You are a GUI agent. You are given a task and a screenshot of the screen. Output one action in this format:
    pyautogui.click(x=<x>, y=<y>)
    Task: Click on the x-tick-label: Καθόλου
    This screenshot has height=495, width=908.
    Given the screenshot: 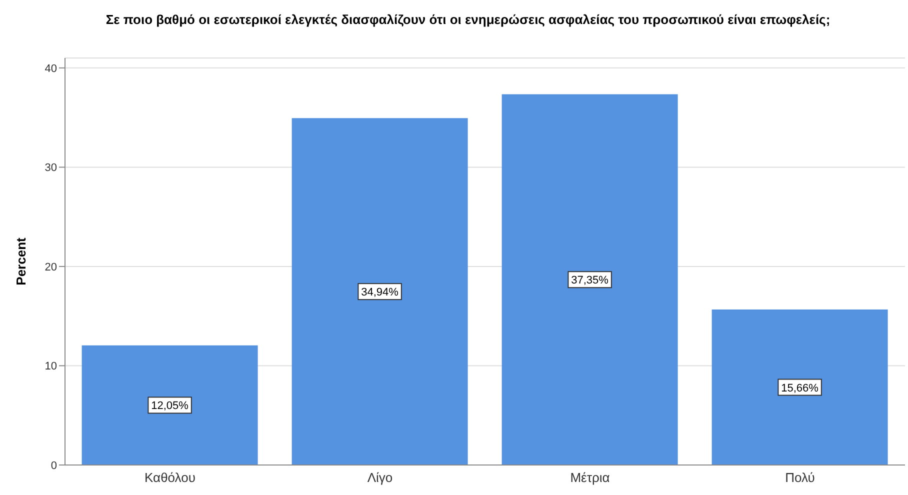 What is the action you would take?
    pyautogui.click(x=170, y=478)
    